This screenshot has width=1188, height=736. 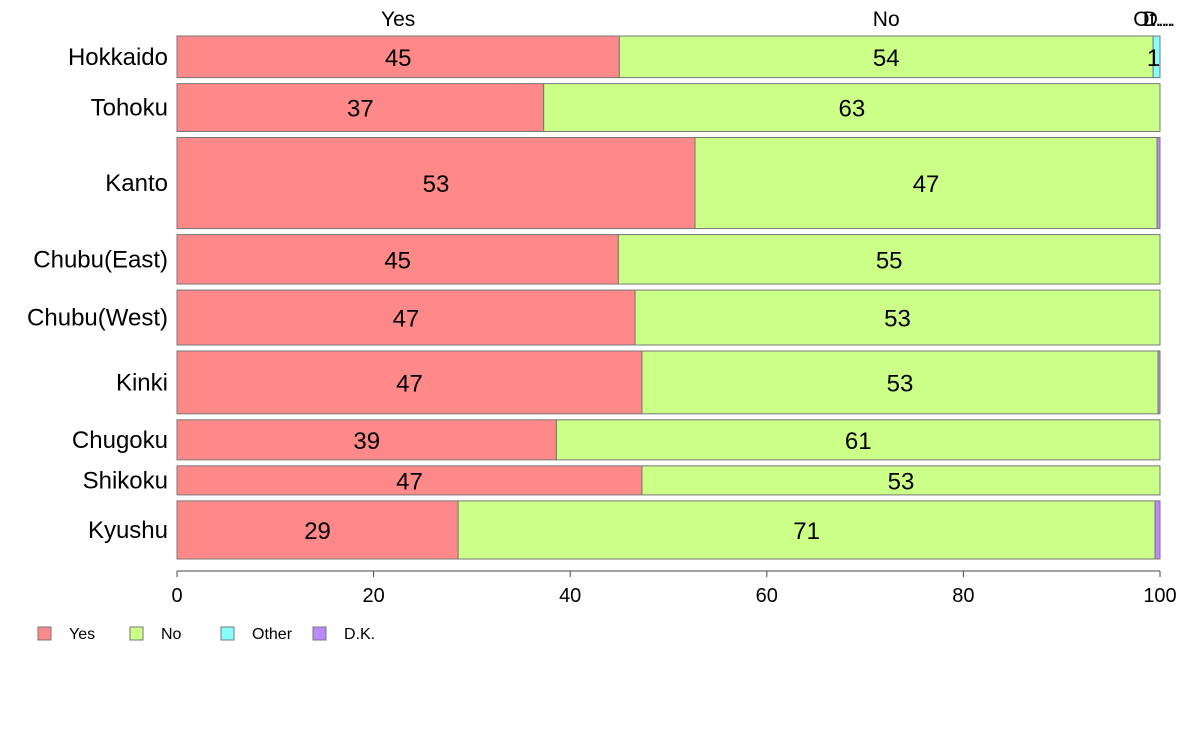 What do you see at coordinates (570, 596) in the screenshot?
I see `x-tick-label: 40` at bounding box center [570, 596].